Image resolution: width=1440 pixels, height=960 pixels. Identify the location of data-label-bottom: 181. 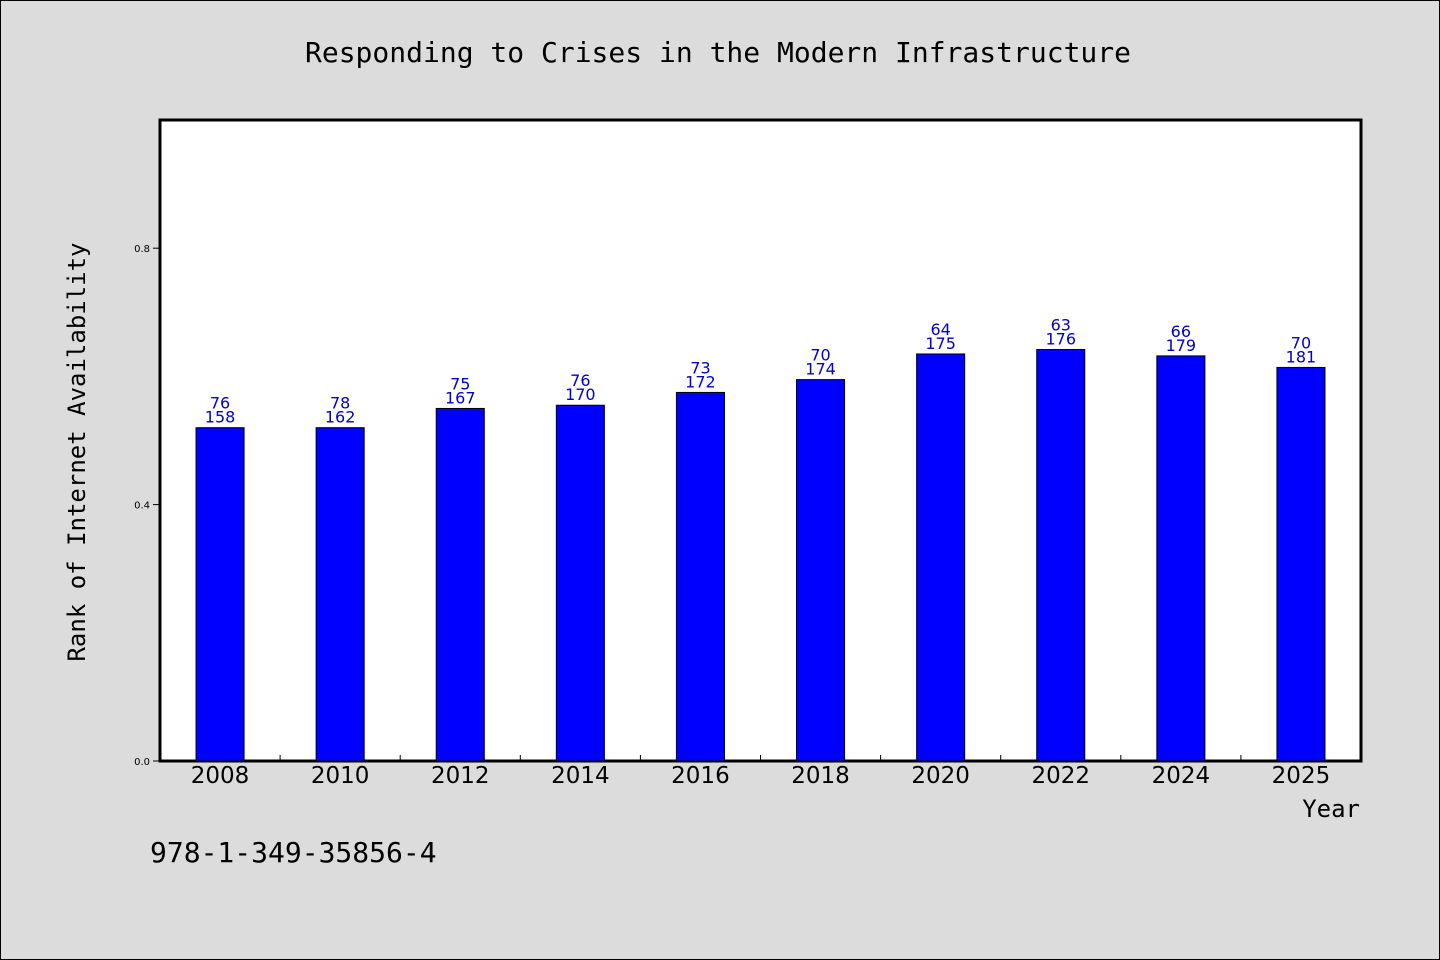
(1301, 356).